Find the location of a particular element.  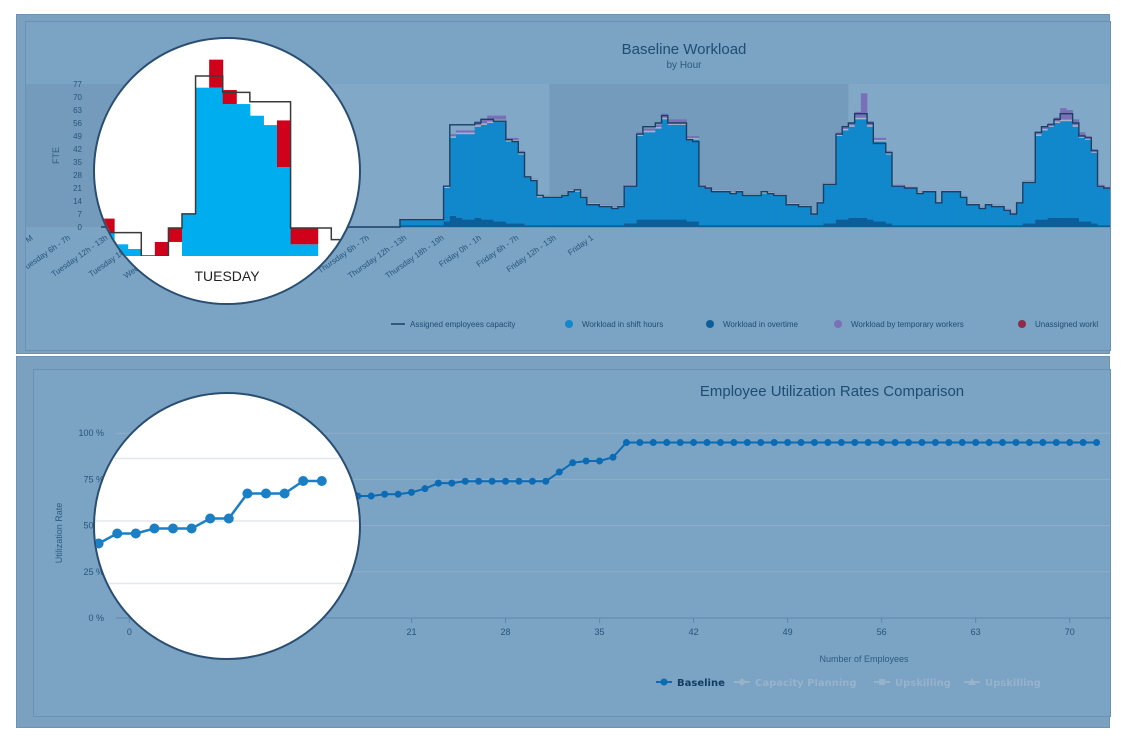

zoom-capacity-line is located at coordinates (227, 166).